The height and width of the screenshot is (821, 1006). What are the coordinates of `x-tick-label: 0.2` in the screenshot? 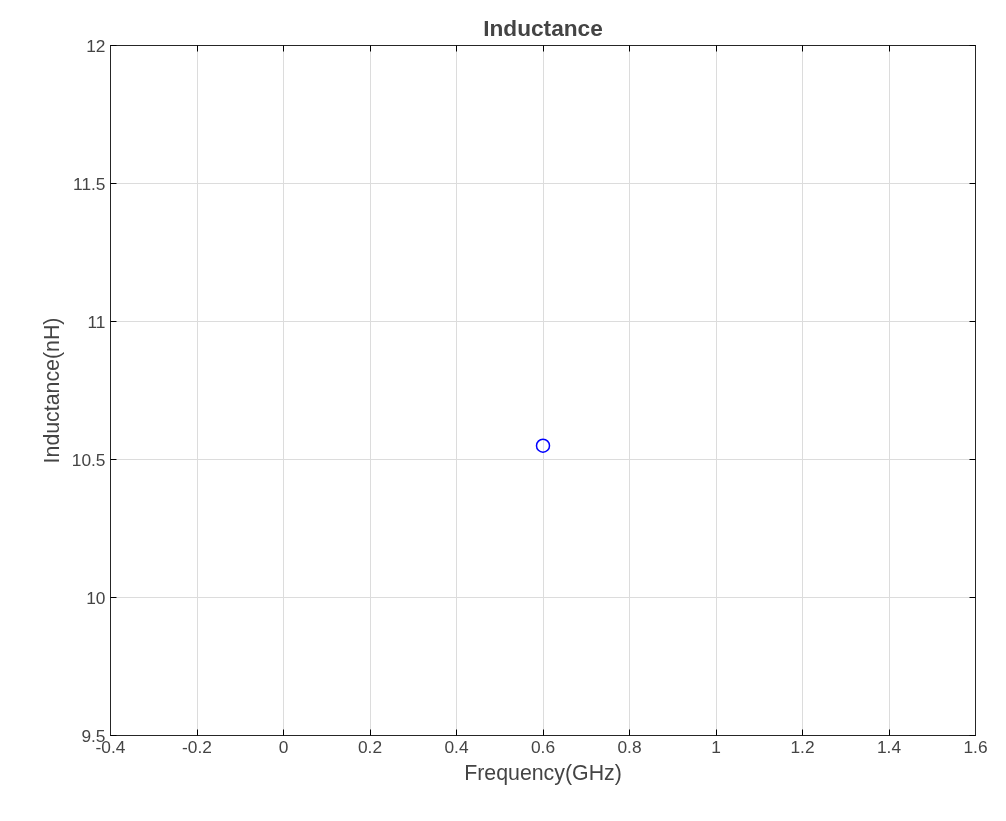 It's located at (370, 746).